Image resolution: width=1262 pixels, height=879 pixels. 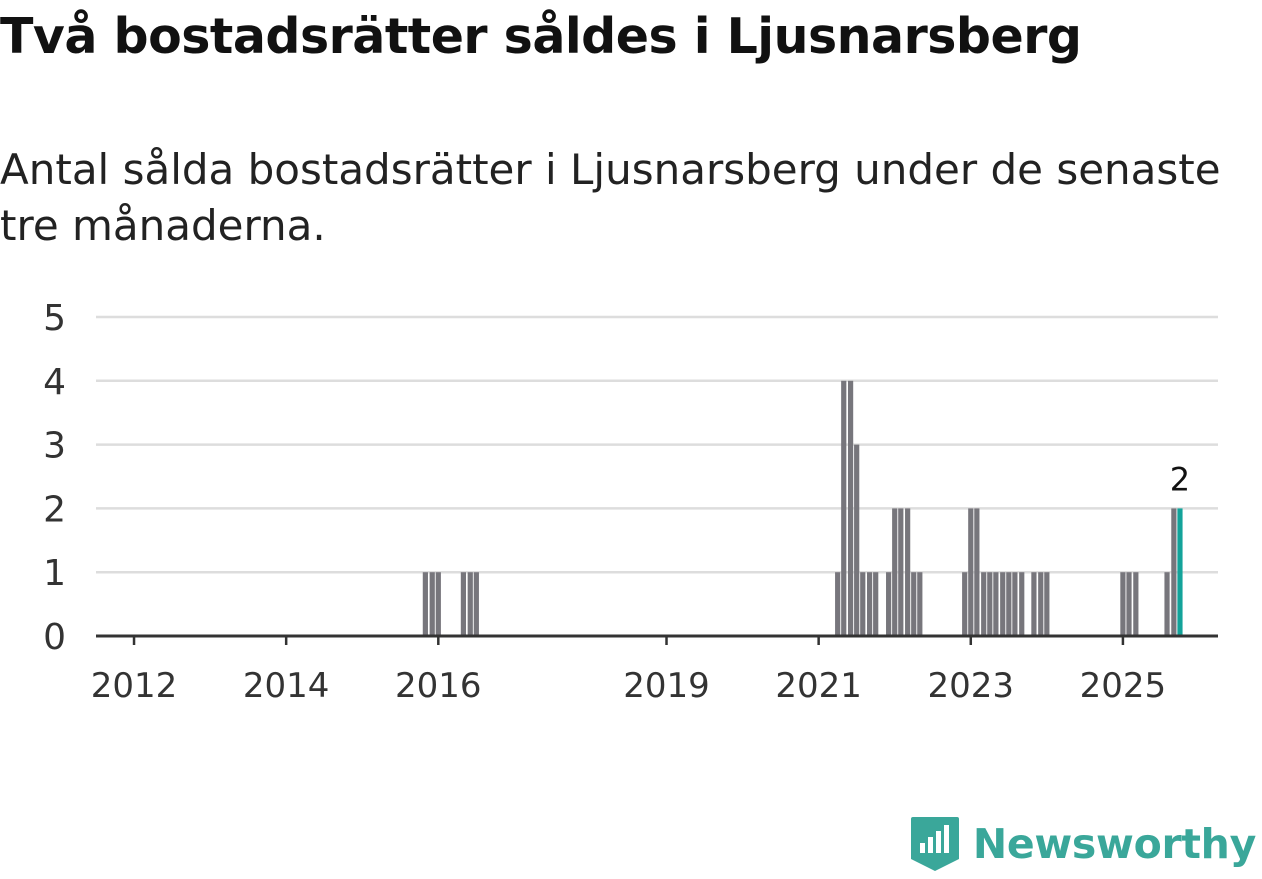 I want to click on y-tick-label: 0, so click(x=54, y=637).